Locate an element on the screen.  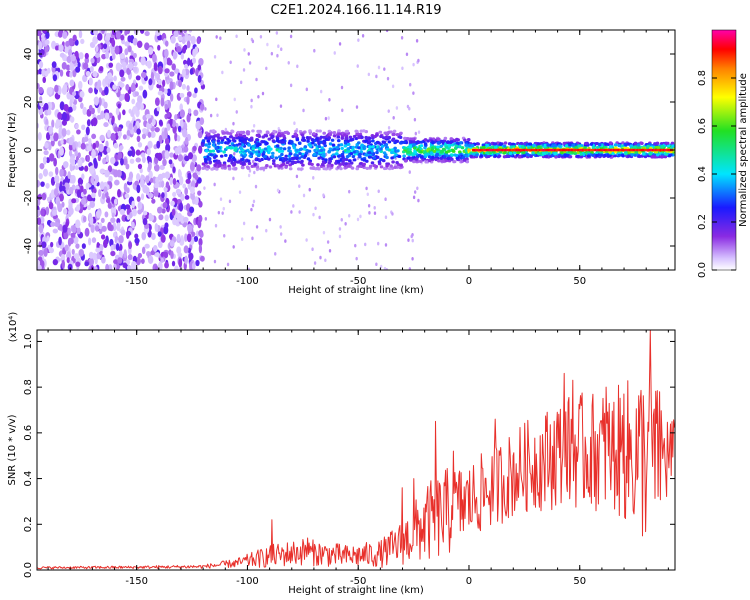
heatmap-xlabel: Height of straight line (km) is located at coordinates (356, 290).